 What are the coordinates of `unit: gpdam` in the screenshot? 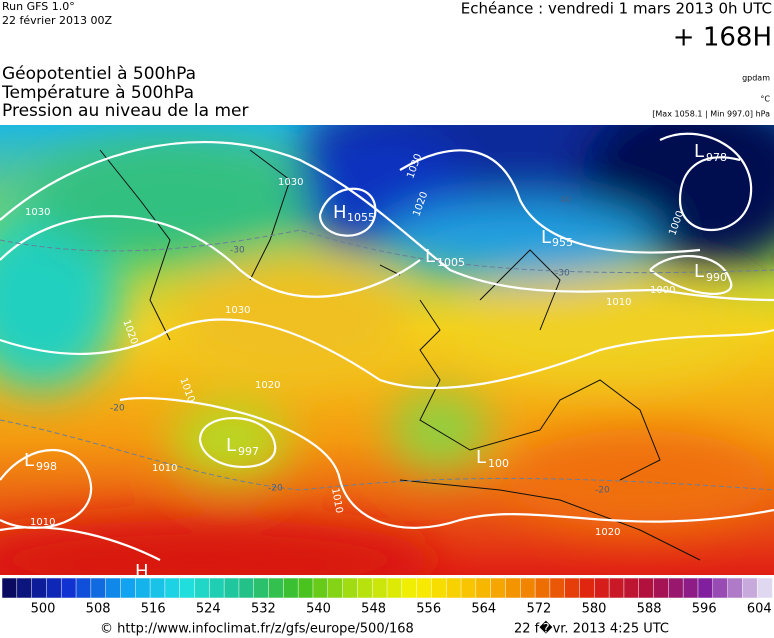 It's located at (756, 78).